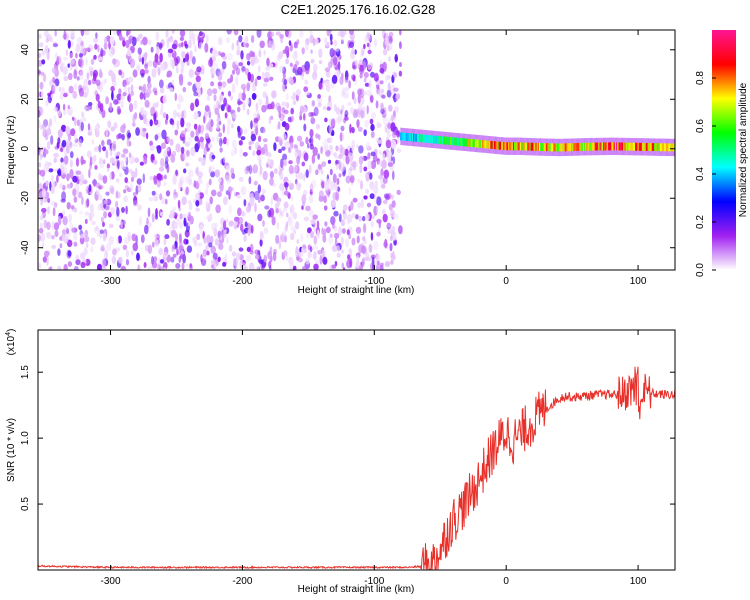 The width and height of the screenshot is (750, 600). What do you see at coordinates (25, 50) in the screenshot?
I see `spectrogram-ytick-label: 40` at bounding box center [25, 50].